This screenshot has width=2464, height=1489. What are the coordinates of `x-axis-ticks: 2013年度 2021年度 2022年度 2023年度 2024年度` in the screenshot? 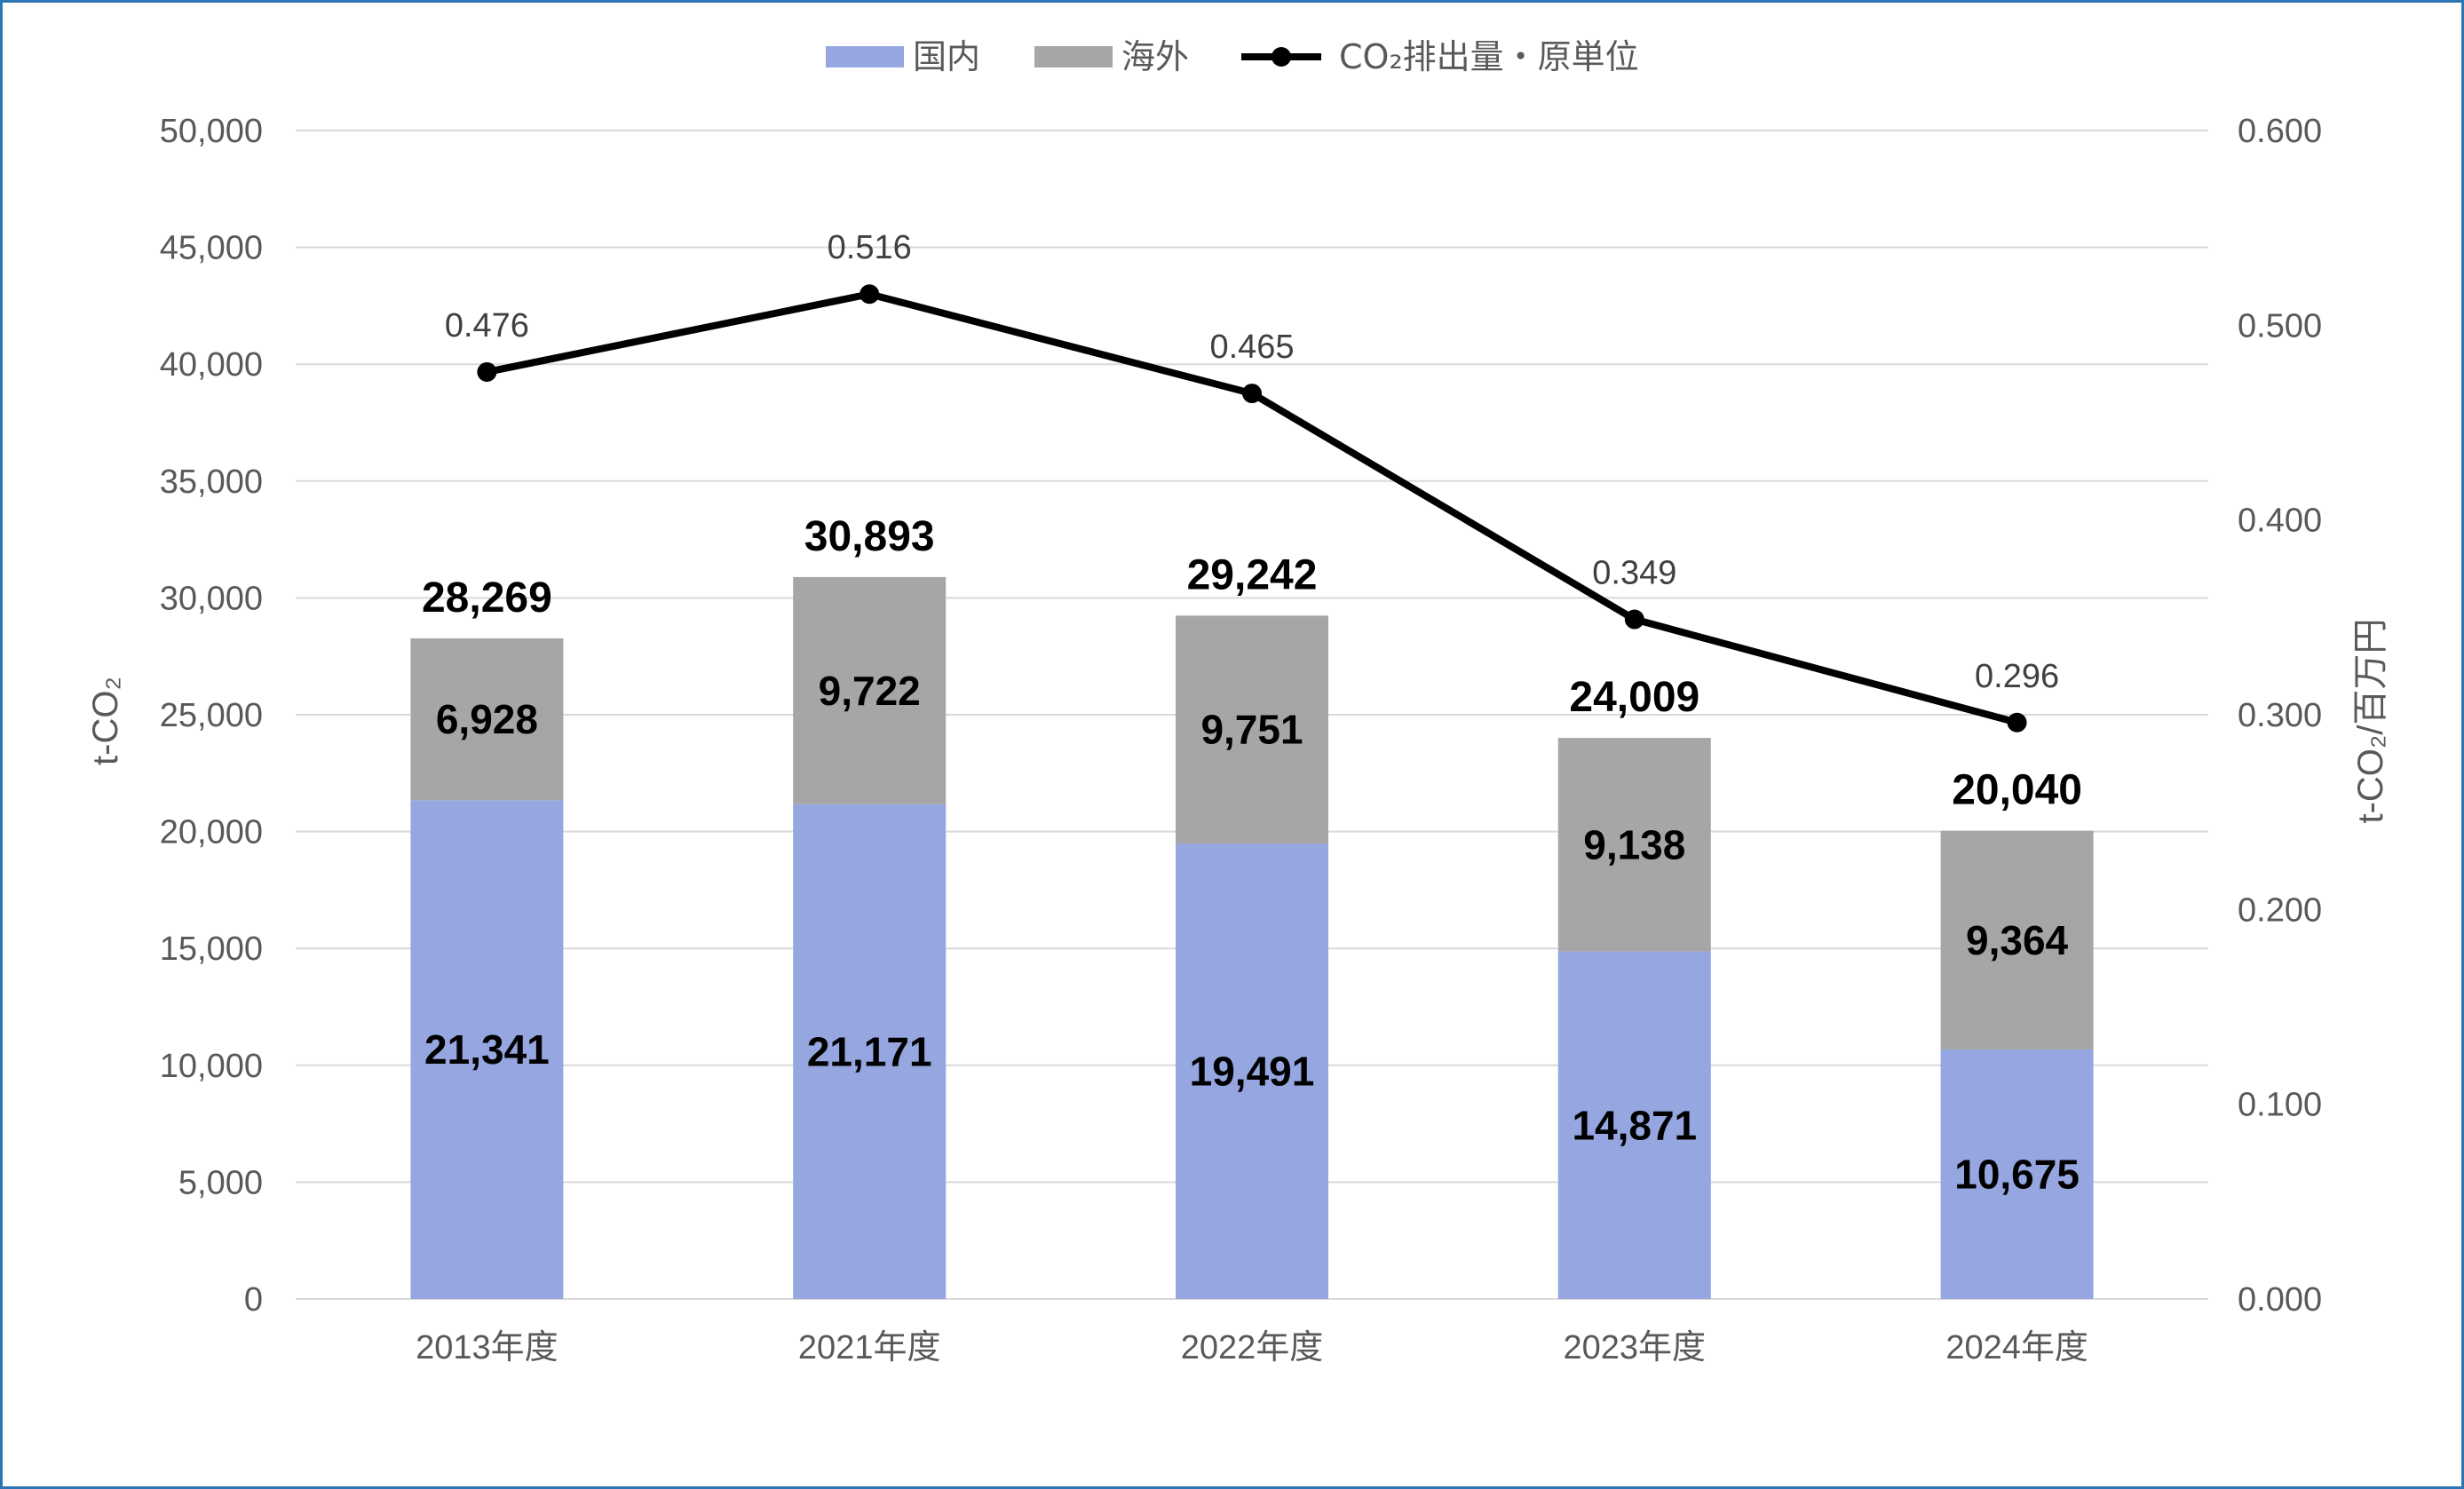 It's located at (1252, 1347).